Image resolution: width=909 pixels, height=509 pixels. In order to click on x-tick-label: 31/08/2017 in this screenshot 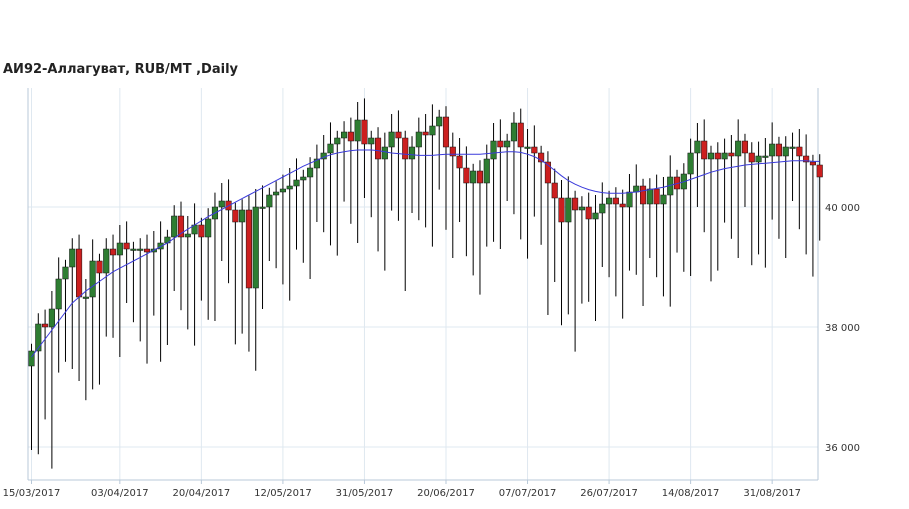, I will do `click(772, 493)`.